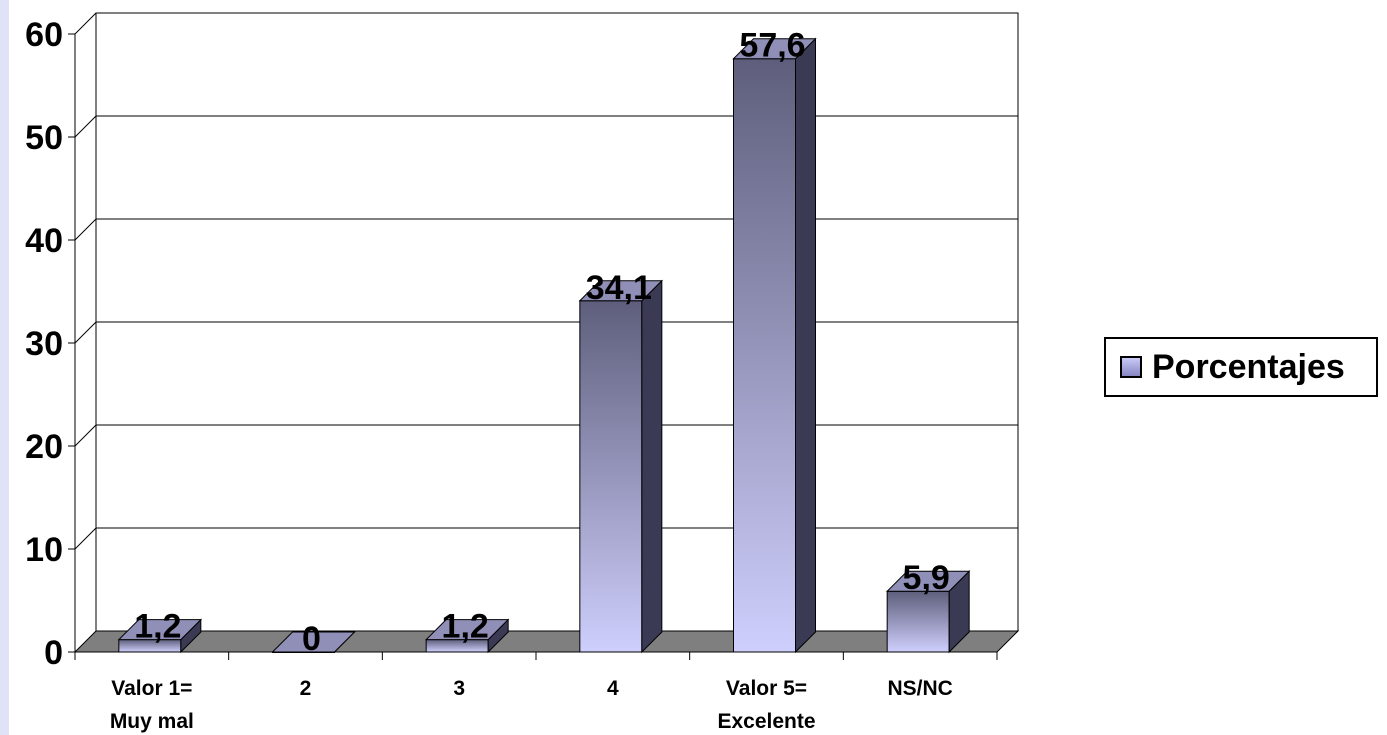  What do you see at coordinates (4, 367) in the screenshot?
I see `slide-edge-strip` at bounding box center [4, 367].